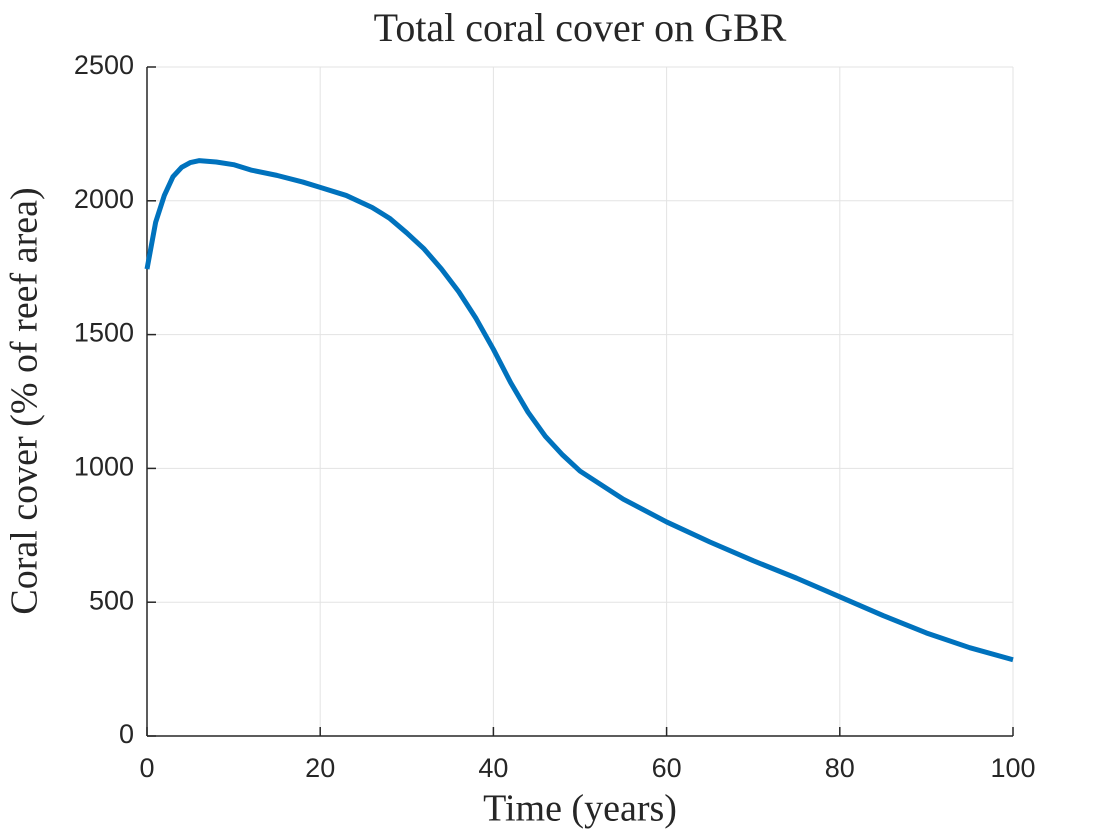  Describe the element at coordinates (104, 333) in the screenshot. I see `y-tick-label: 1500` at that location.